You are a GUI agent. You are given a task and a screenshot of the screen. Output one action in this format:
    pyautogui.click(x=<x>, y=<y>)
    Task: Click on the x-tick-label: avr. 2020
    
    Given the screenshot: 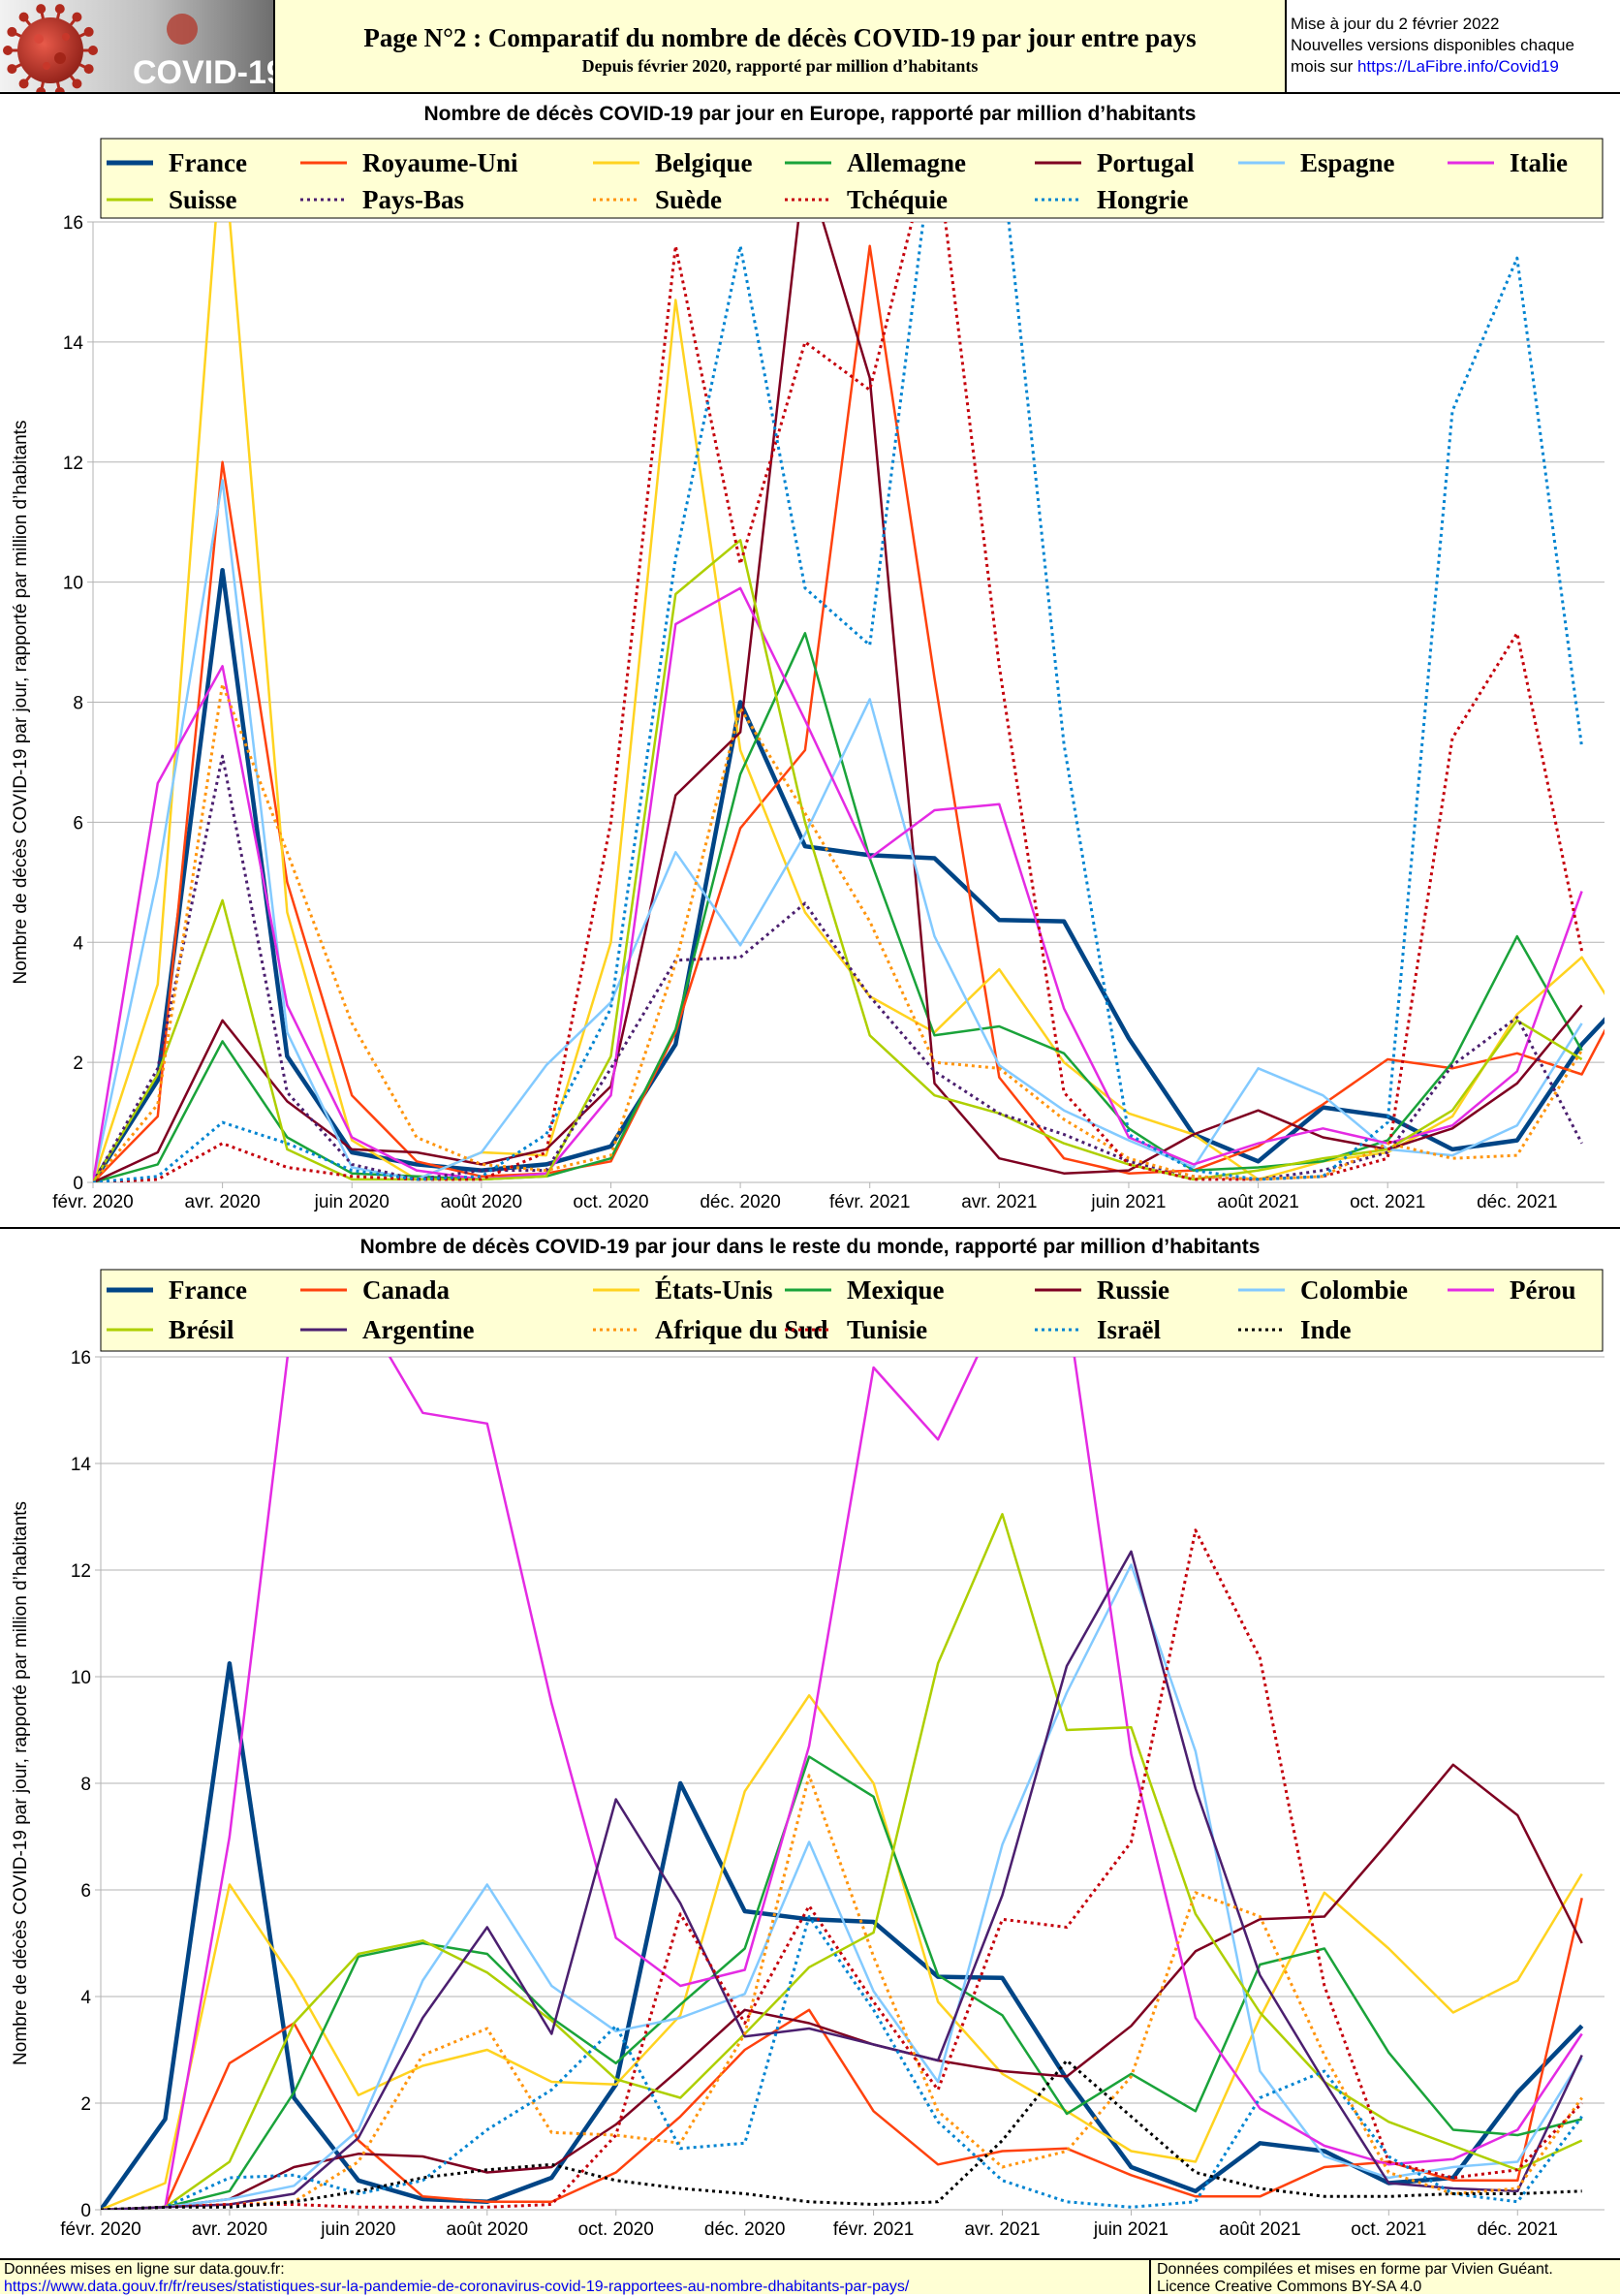 What is the action you would take?
    pyautogui.click(x=229, y=2229)
    